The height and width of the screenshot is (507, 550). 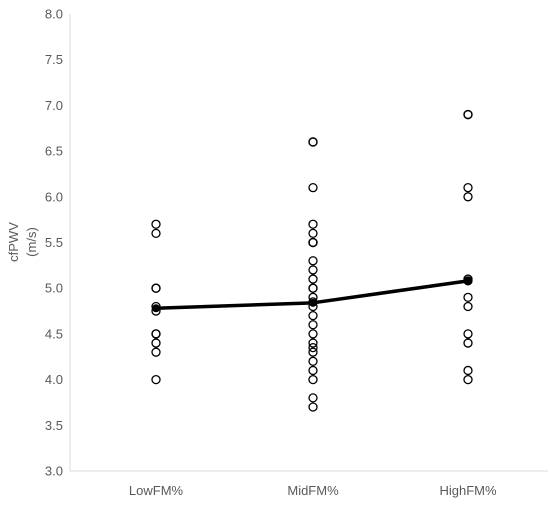 I want to click on y-axis-title-line-1: cfPWV, so click(x=13, y=242).